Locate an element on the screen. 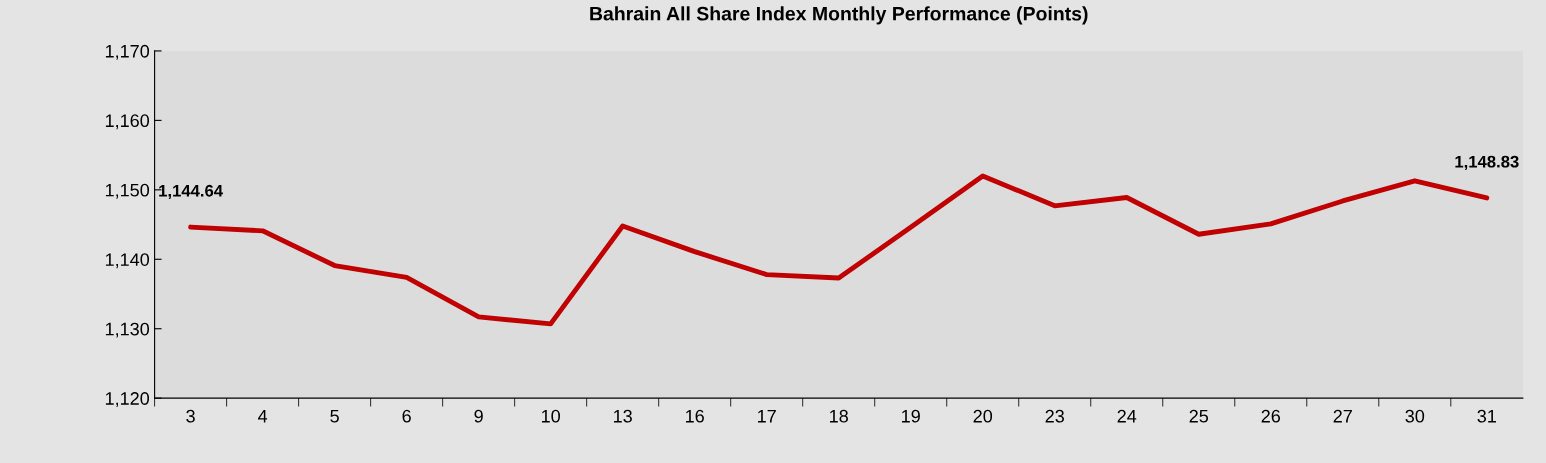 Image resolution: width=1546 pixels, height=463 pixels. x-tick-label: 6 is located at coordinates (406, 416).